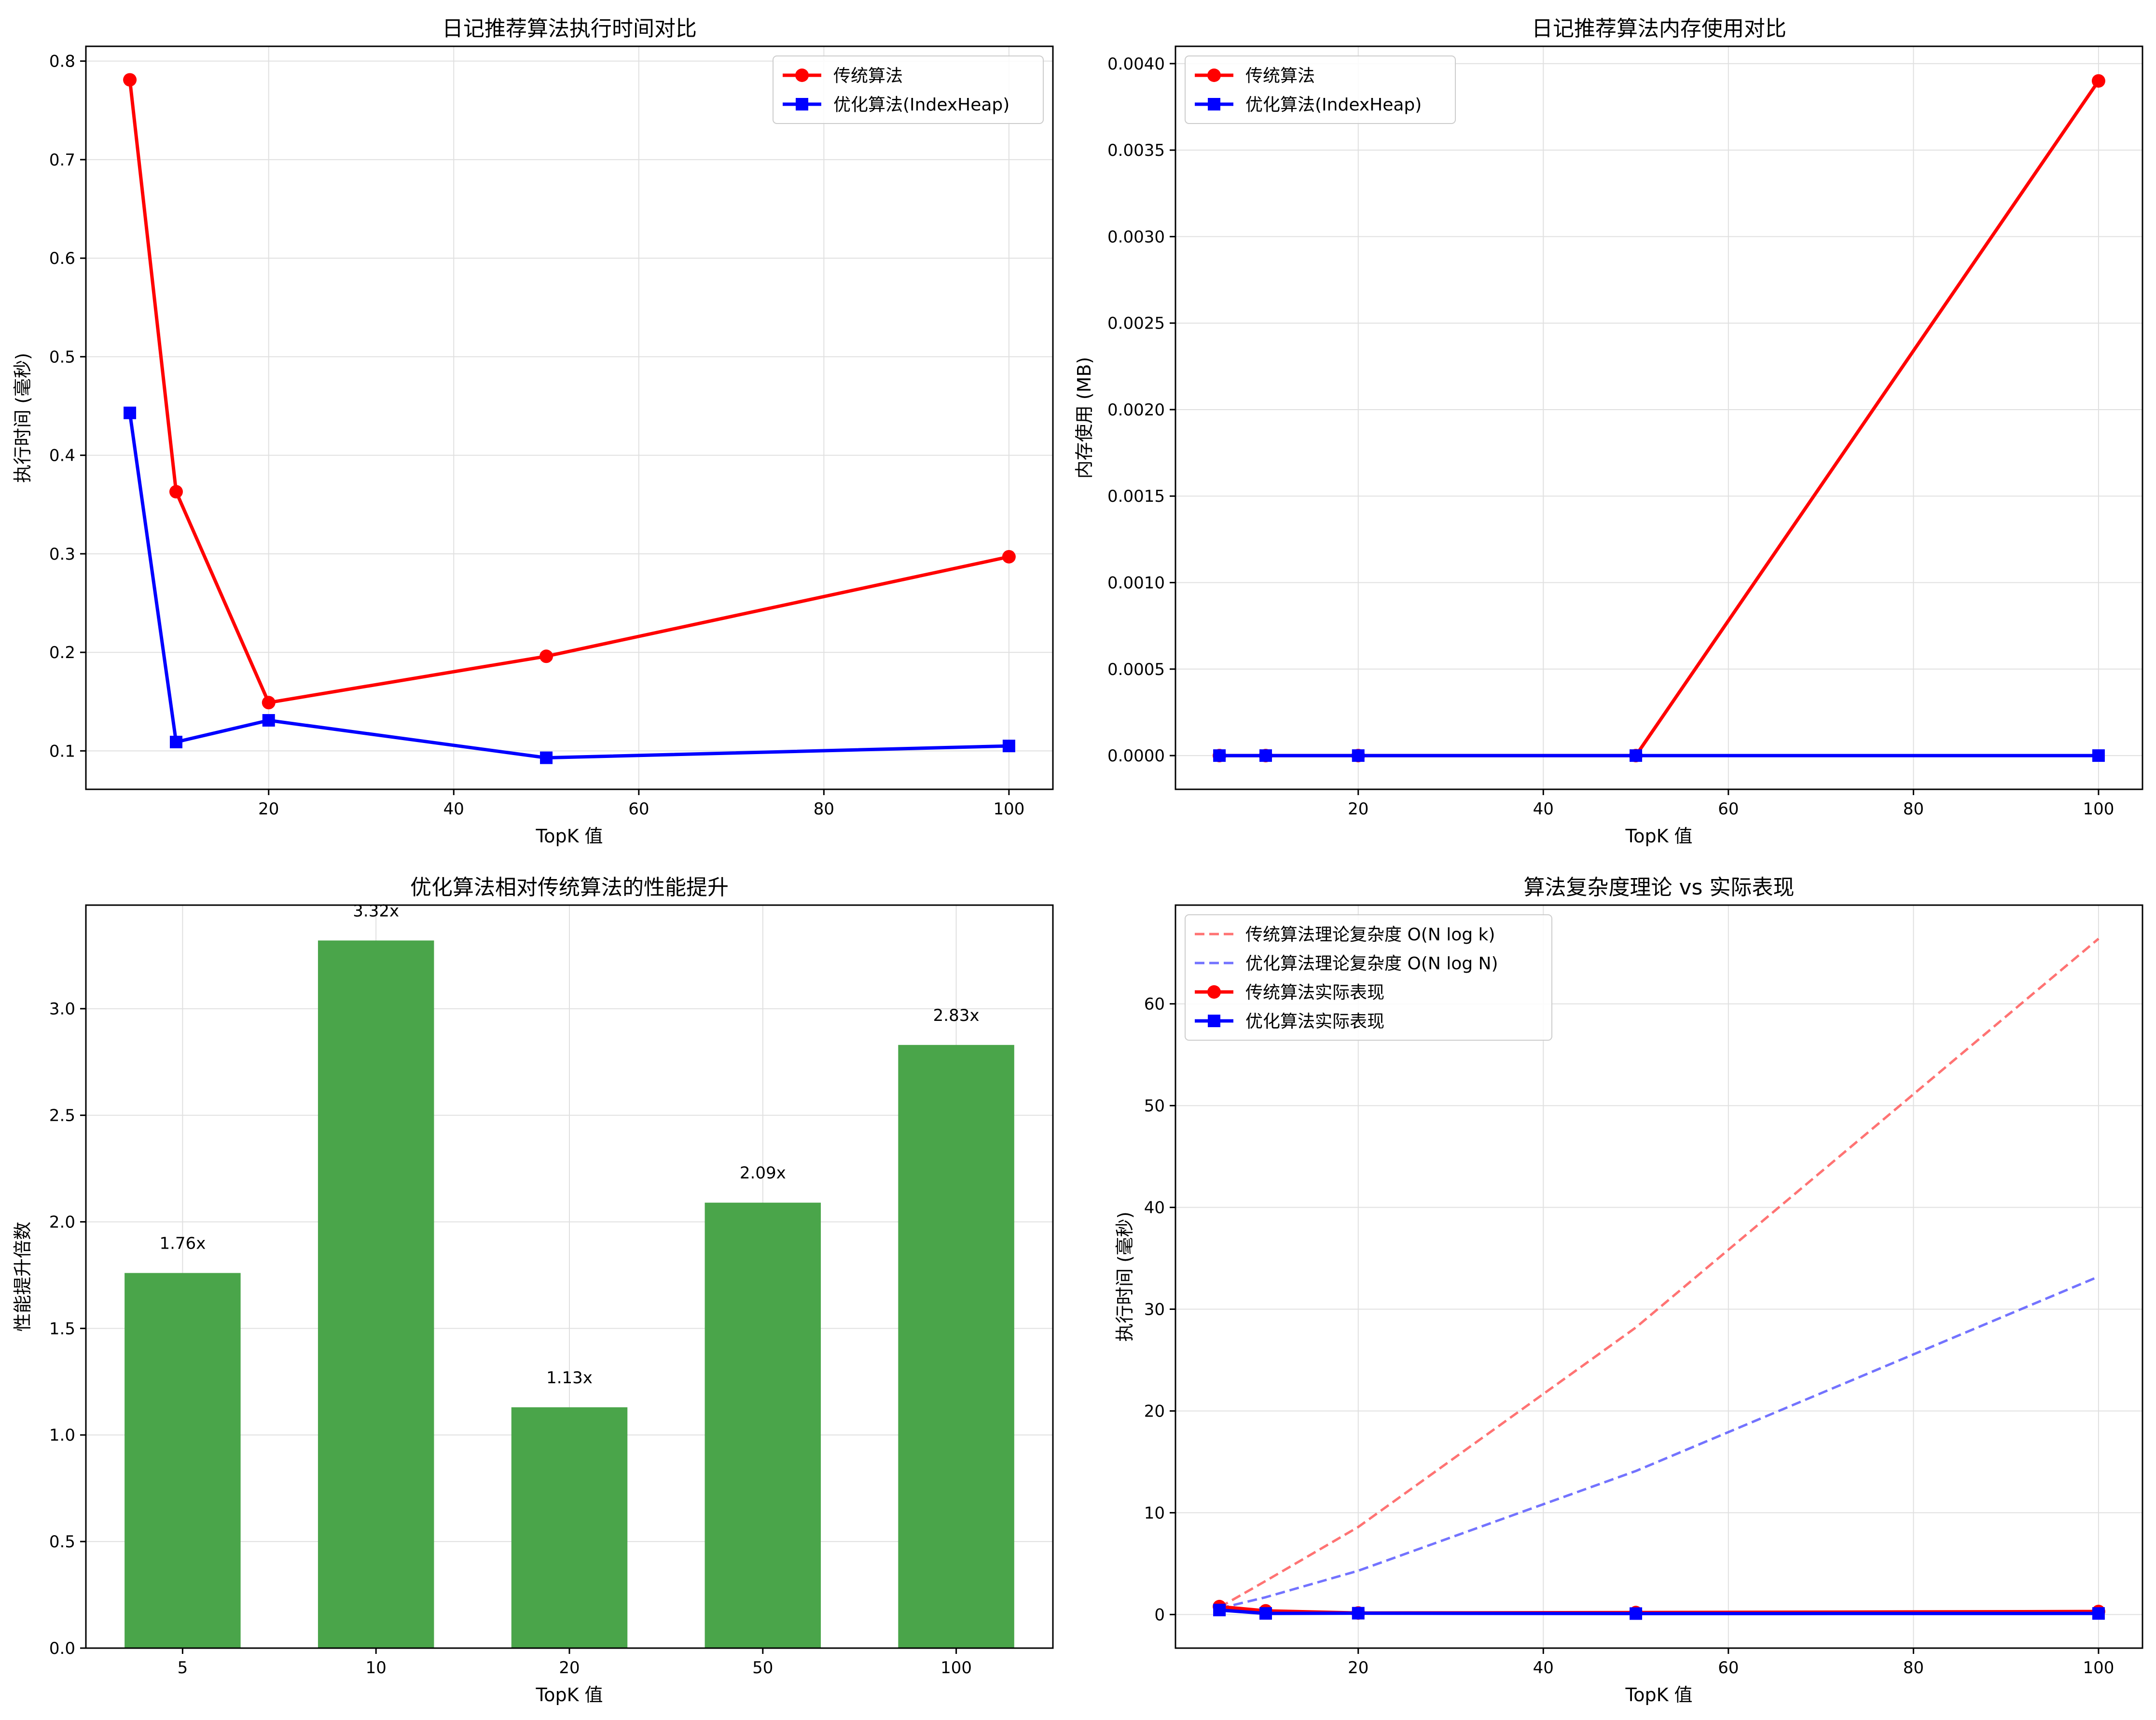 The image size is (2156, 1720). Describe the element at coordinates (62, 652) in the screenshot. I see `y-tick-label: 0.2` at that location.